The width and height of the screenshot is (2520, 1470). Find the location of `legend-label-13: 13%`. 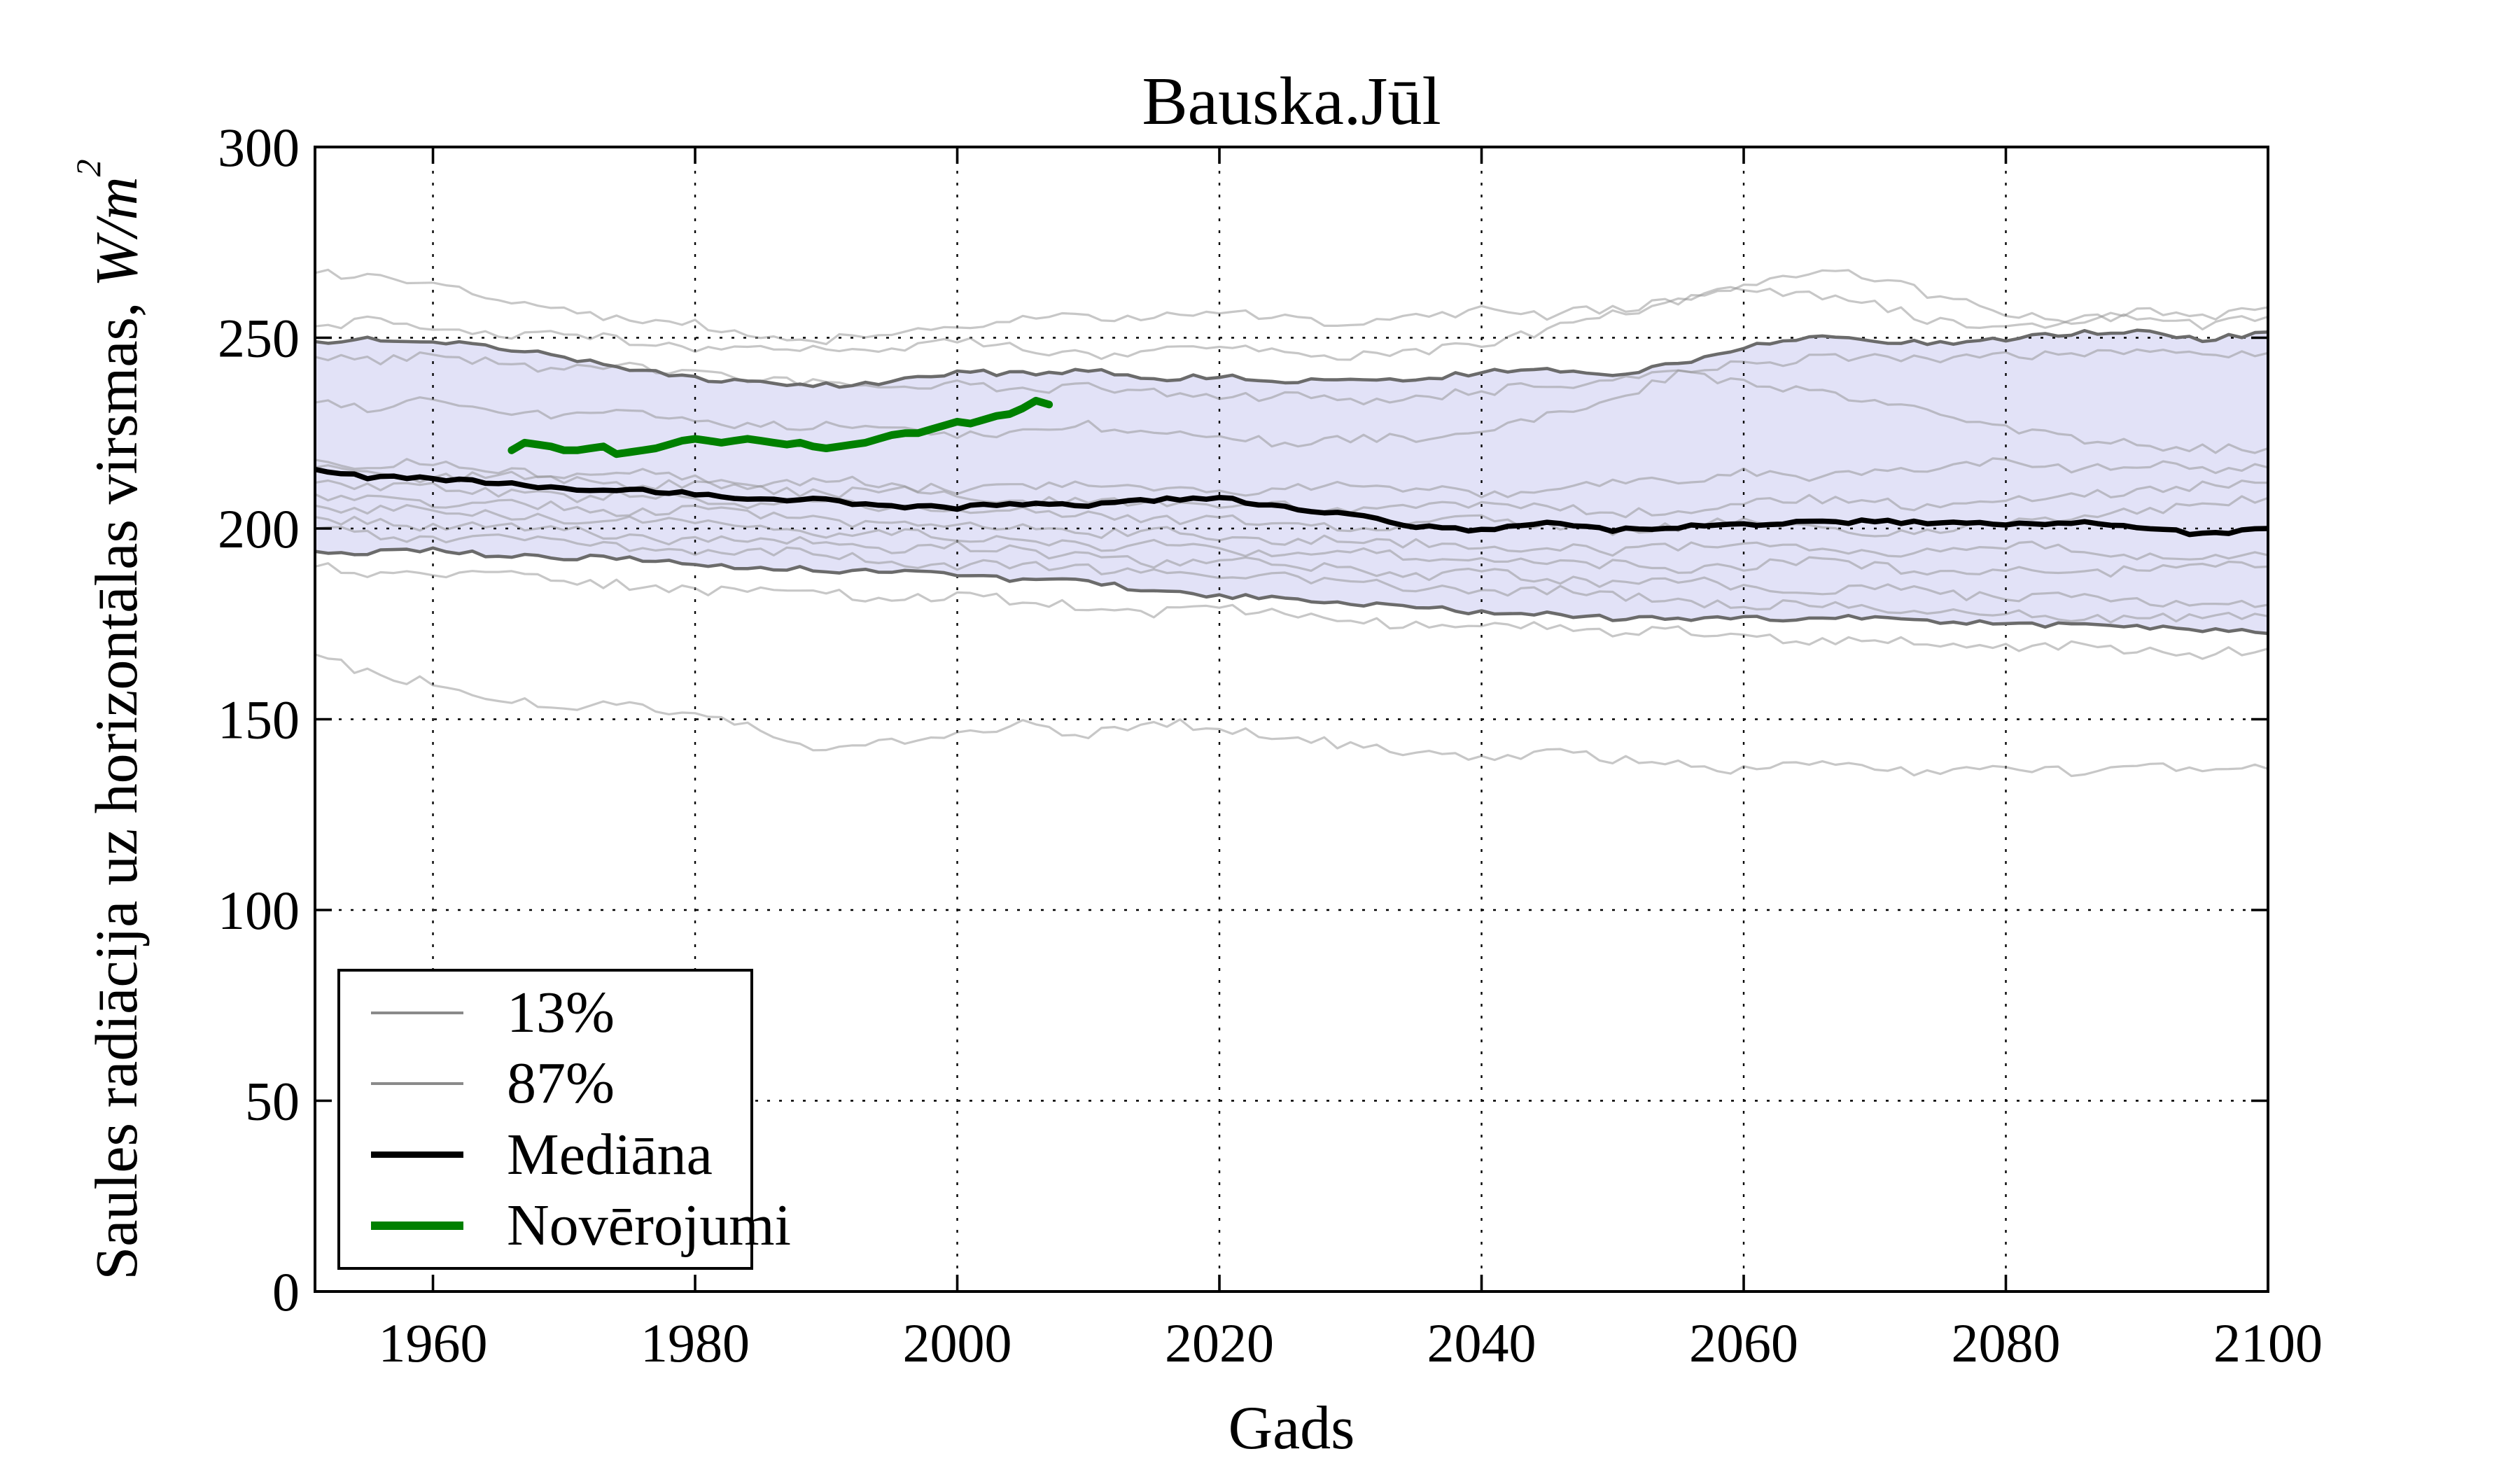

legend-label-13: 13% is located at coordinates (561, 1013).